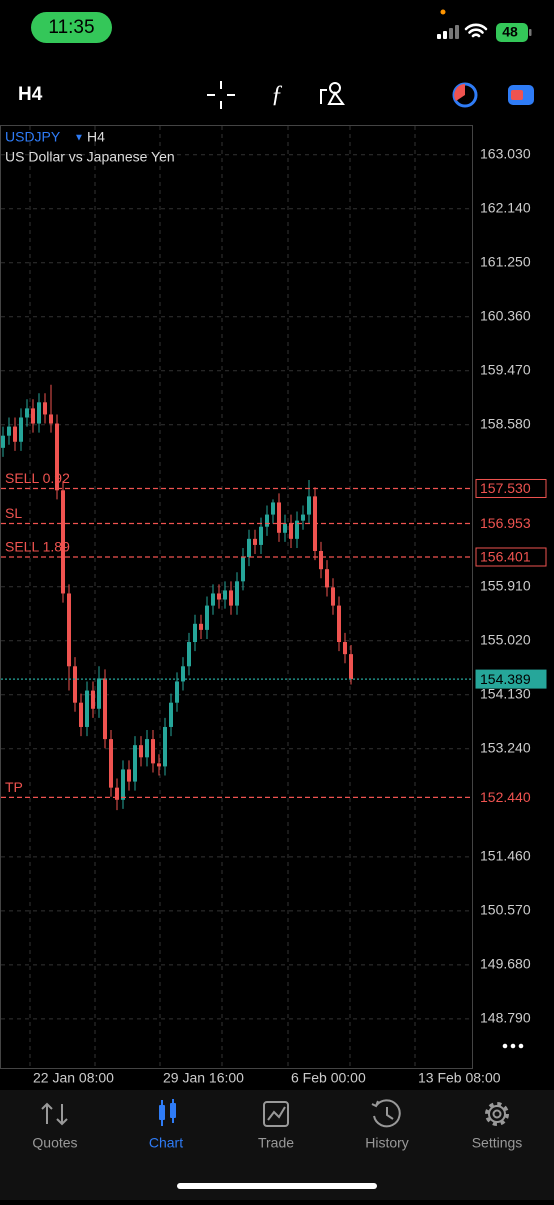 Image resolution: width=554 pixels, height=1205 pixels. I want to click on x-tick-label: 13 Feb 08:00, so click(459, 1078).